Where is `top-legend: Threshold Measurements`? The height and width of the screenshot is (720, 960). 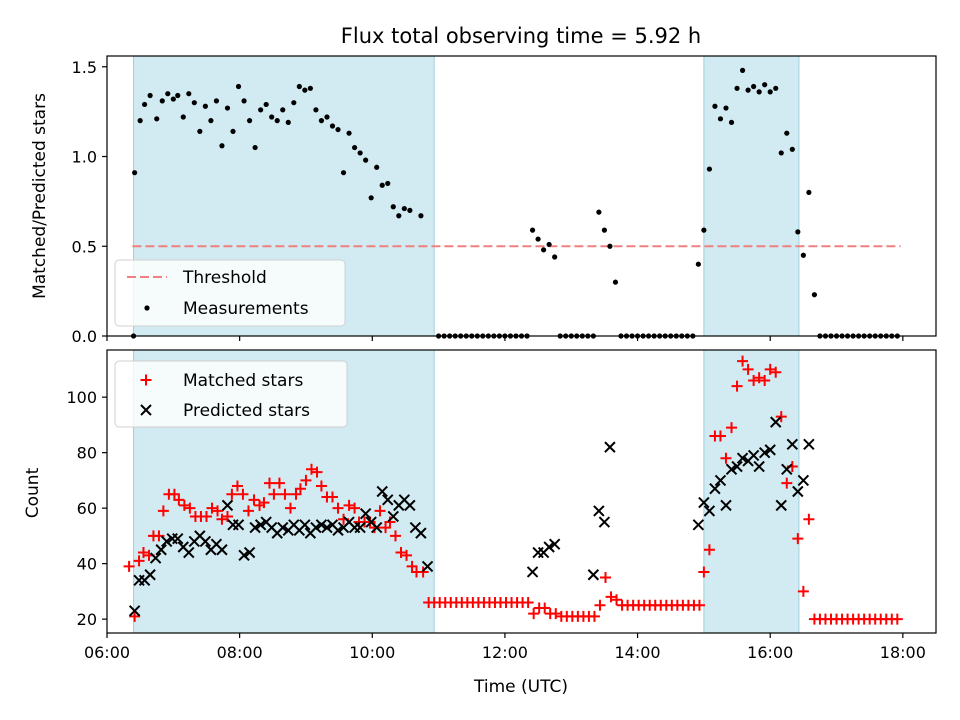 top-legend: Threshold Measurements is located at coordinates (230, 293).